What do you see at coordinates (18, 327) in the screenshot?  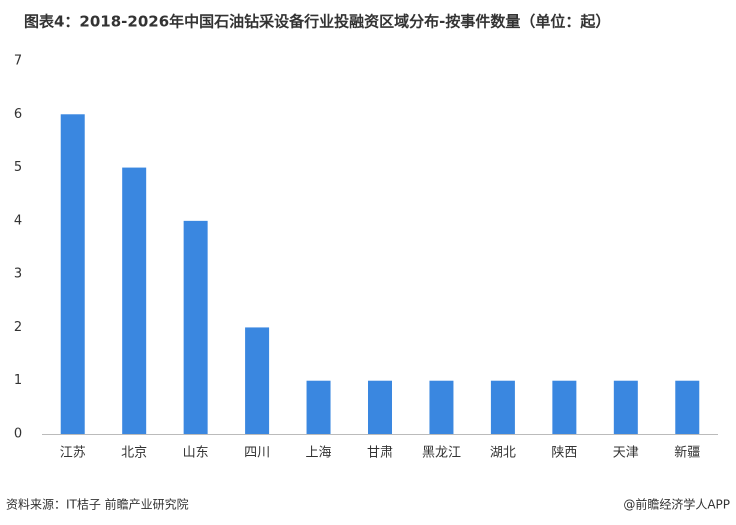 I see `y-tick-label: 2` at bounding box center [18, 327].